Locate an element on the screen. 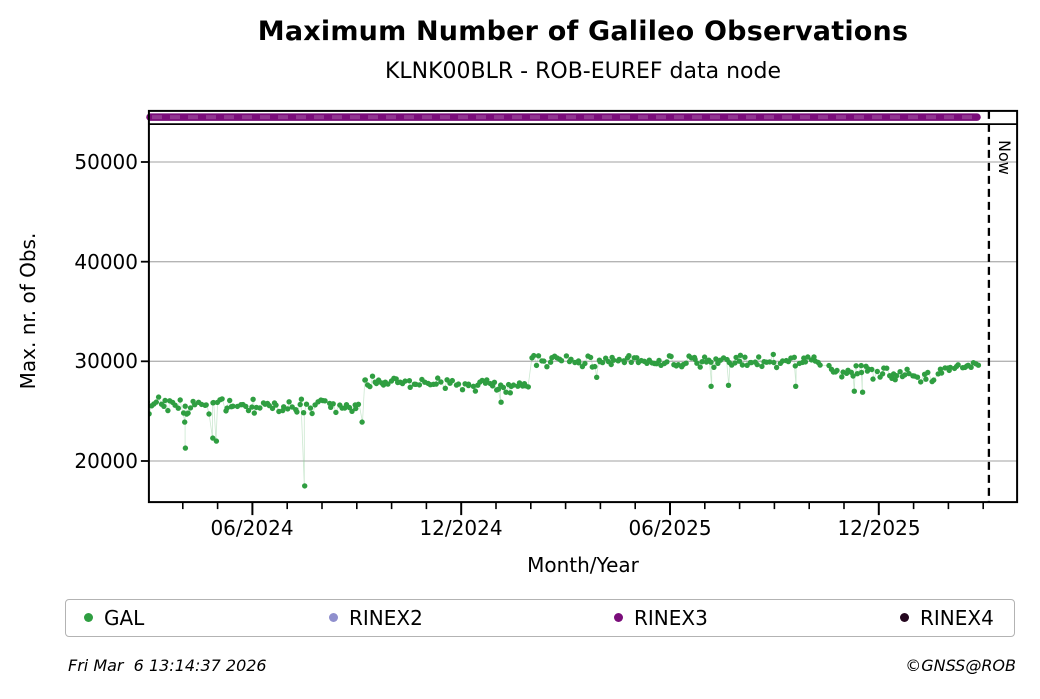 The width and height of the screenshot is (1040, 699). legend-dot-gal is located at coordinates (88, 617).